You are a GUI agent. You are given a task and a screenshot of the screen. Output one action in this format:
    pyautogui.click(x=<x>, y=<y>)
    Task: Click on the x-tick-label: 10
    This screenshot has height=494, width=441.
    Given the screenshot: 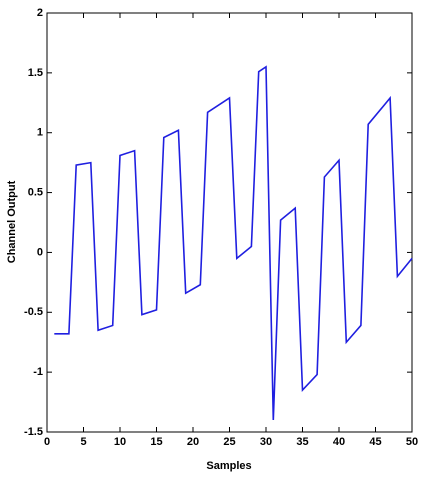 What is the action you would take?
    pyautogui.click(x=120, y=442)
    